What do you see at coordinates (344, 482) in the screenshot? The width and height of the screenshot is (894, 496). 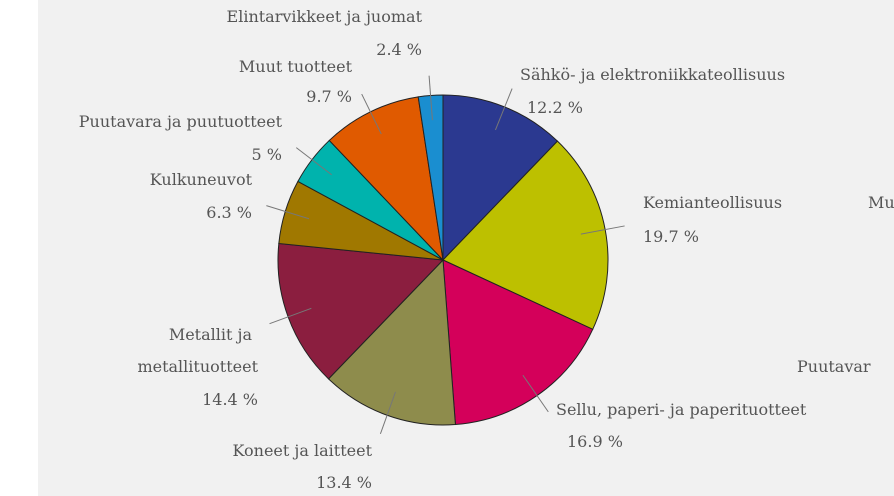 I see `value-label: 13.4 %` at bounding box center [344, 482].